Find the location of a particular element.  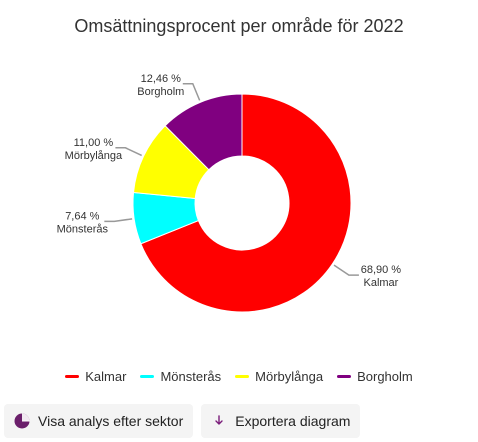

data-label-category: Borgholm is located at coordinates (160, 92).